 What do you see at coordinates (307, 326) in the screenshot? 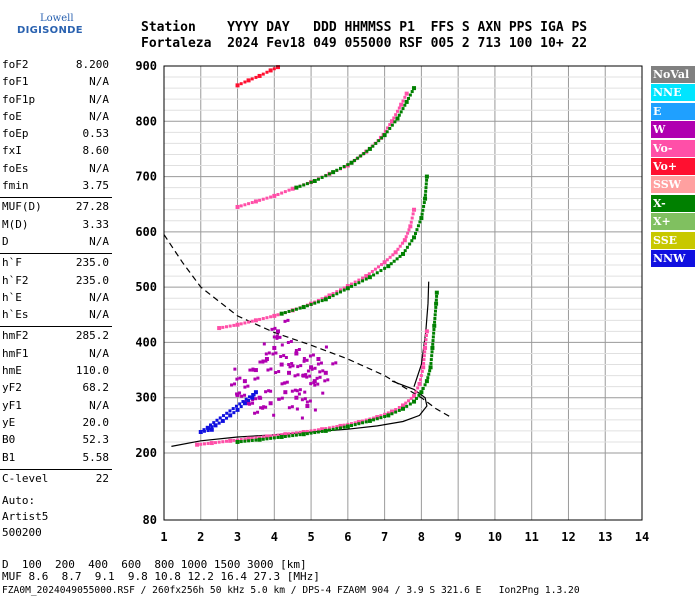
I see `curve-MUF` at bounding box center [307, 326].